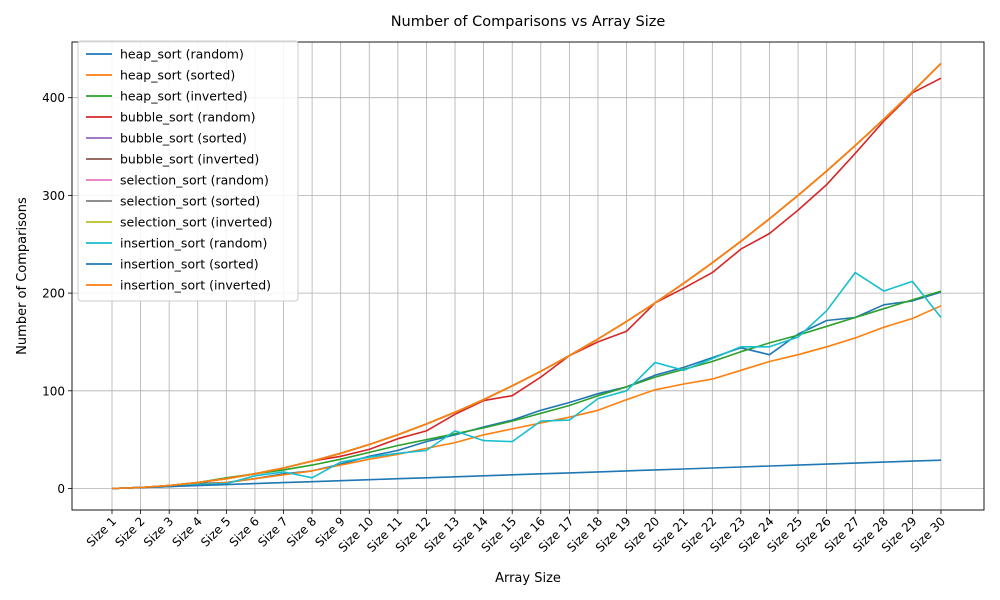 The width and height of the screenshot is (1000, 600). What do you see at coordinates (189, 264) in the screenshot?
I see `legend-label: insertion_sort (sorted)` at bounding box center [189, 264].